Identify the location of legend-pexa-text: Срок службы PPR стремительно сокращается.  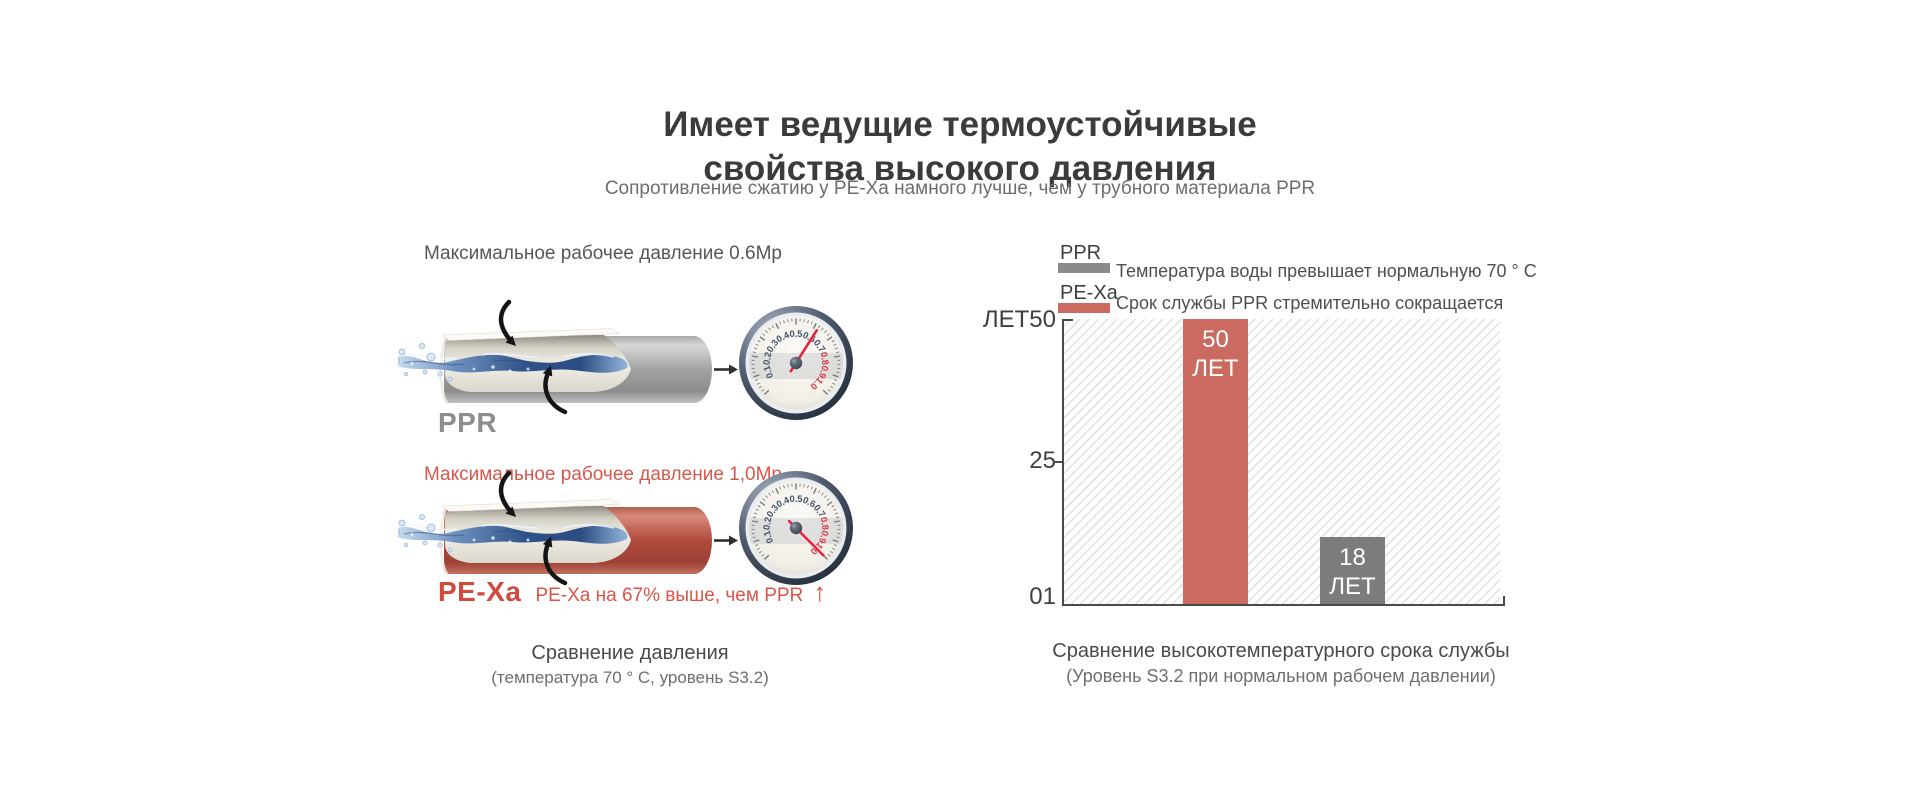
(1310, 303).